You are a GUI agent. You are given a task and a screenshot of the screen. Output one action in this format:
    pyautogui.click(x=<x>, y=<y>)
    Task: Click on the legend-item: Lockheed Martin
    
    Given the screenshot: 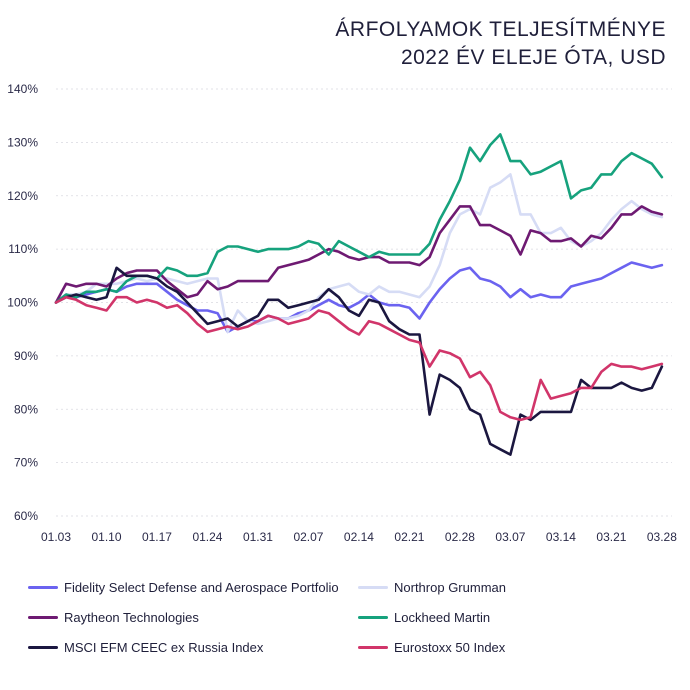 What is the action you would take?
    pyautogui.click(x=424, y=617)
    